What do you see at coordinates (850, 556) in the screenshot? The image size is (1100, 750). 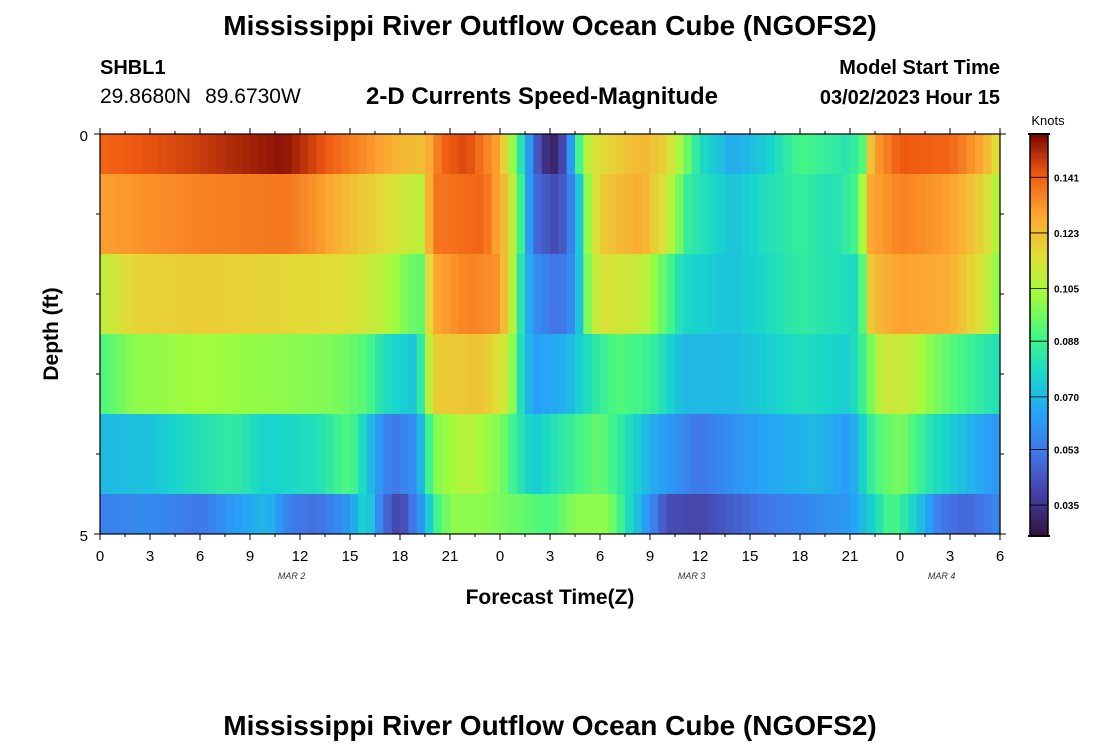 I see `x-tick-label: 21` at bounding box center [850, 556].